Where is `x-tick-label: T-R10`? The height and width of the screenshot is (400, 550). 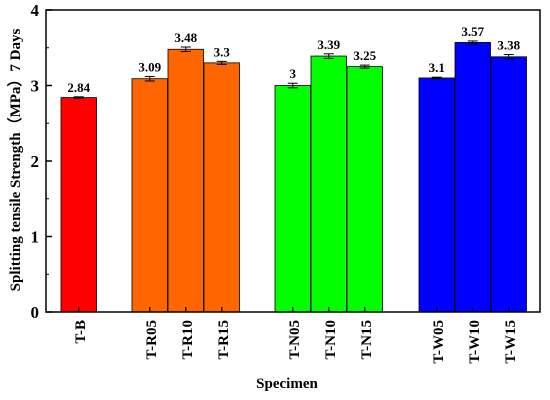 x-tick-label: T-R10 is located at coordinates (188, 339).